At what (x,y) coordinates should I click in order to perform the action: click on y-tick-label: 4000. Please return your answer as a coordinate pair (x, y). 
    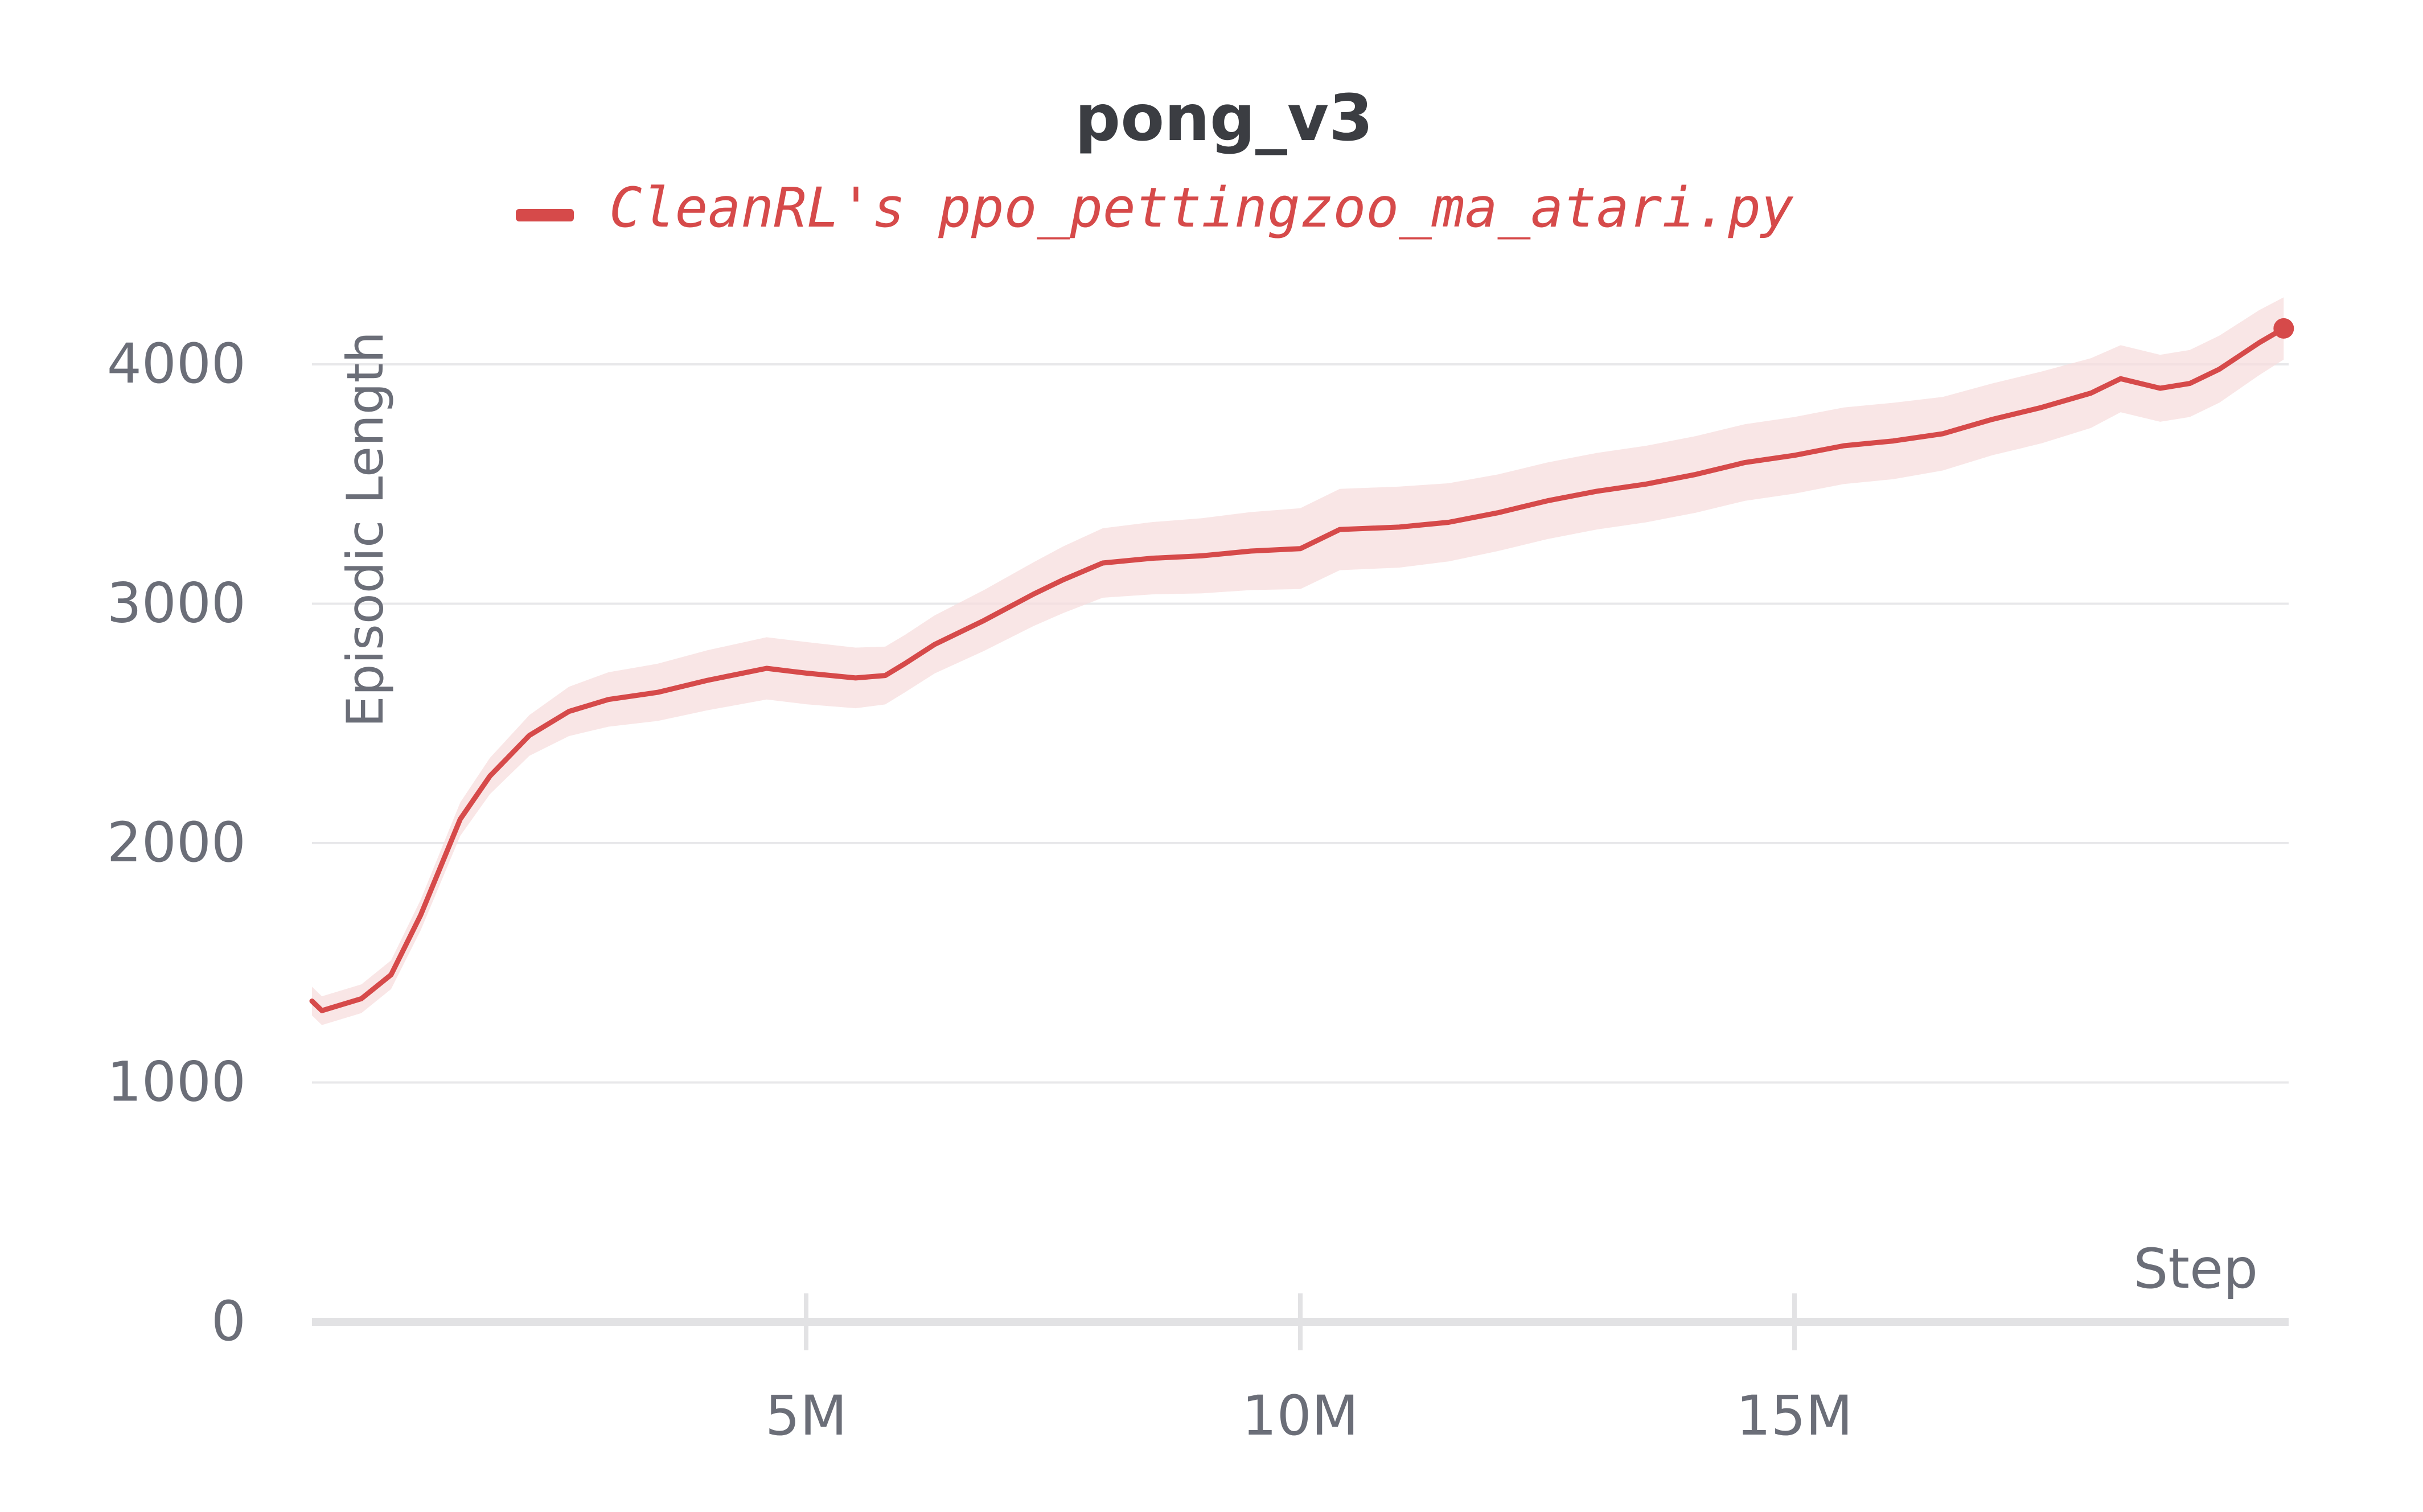
    Looking at the image, I should click on (176, 364).